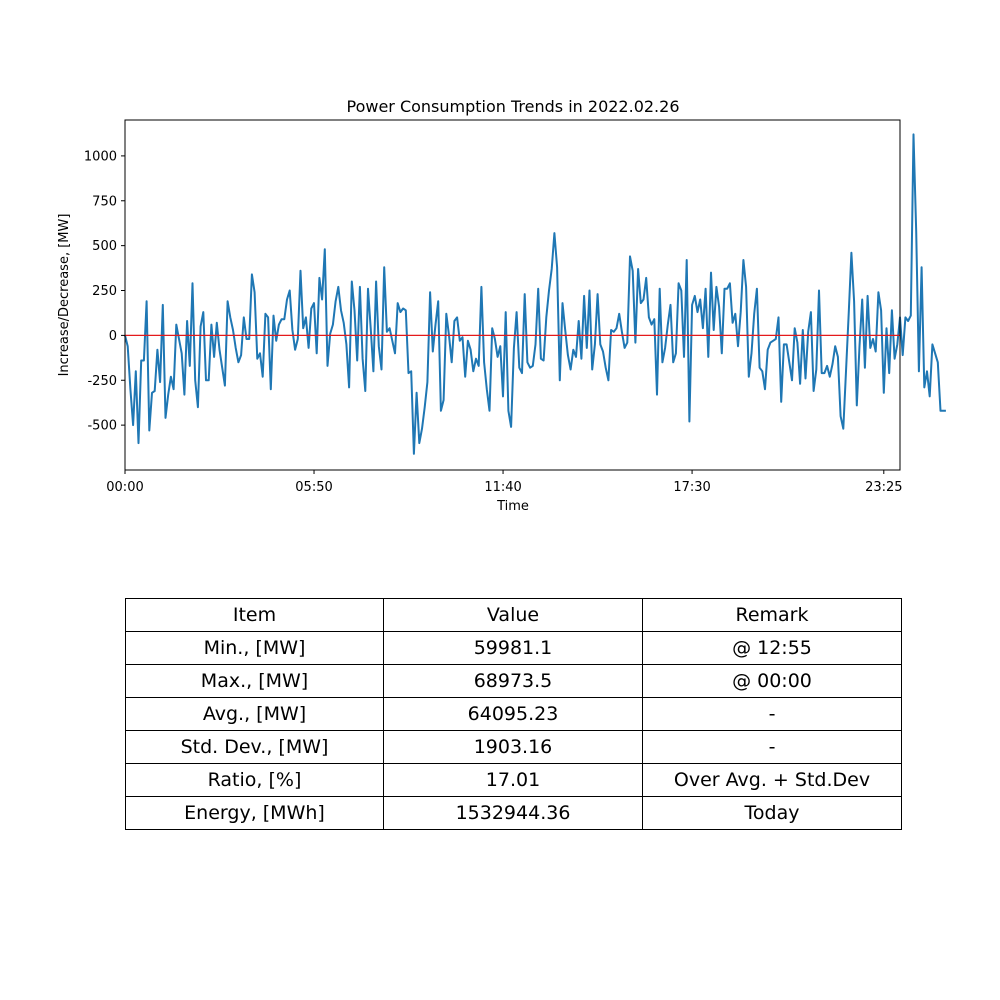  I want to click on table-header-row: Item Value Remark, so click(513, 615).